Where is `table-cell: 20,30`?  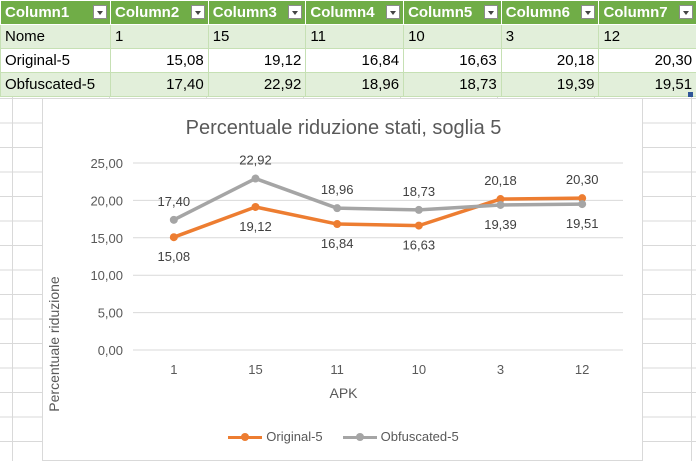 table-cell: 20,30 is located at coordinates (647, 61).